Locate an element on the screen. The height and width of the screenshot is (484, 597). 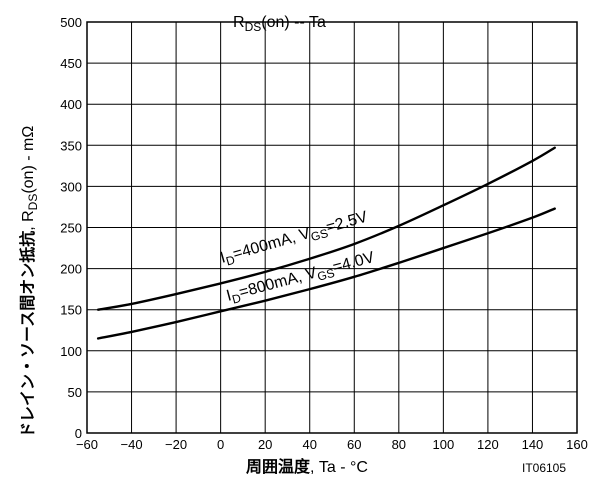
x-tick-label: −20 is located at coordinates (176, 444).